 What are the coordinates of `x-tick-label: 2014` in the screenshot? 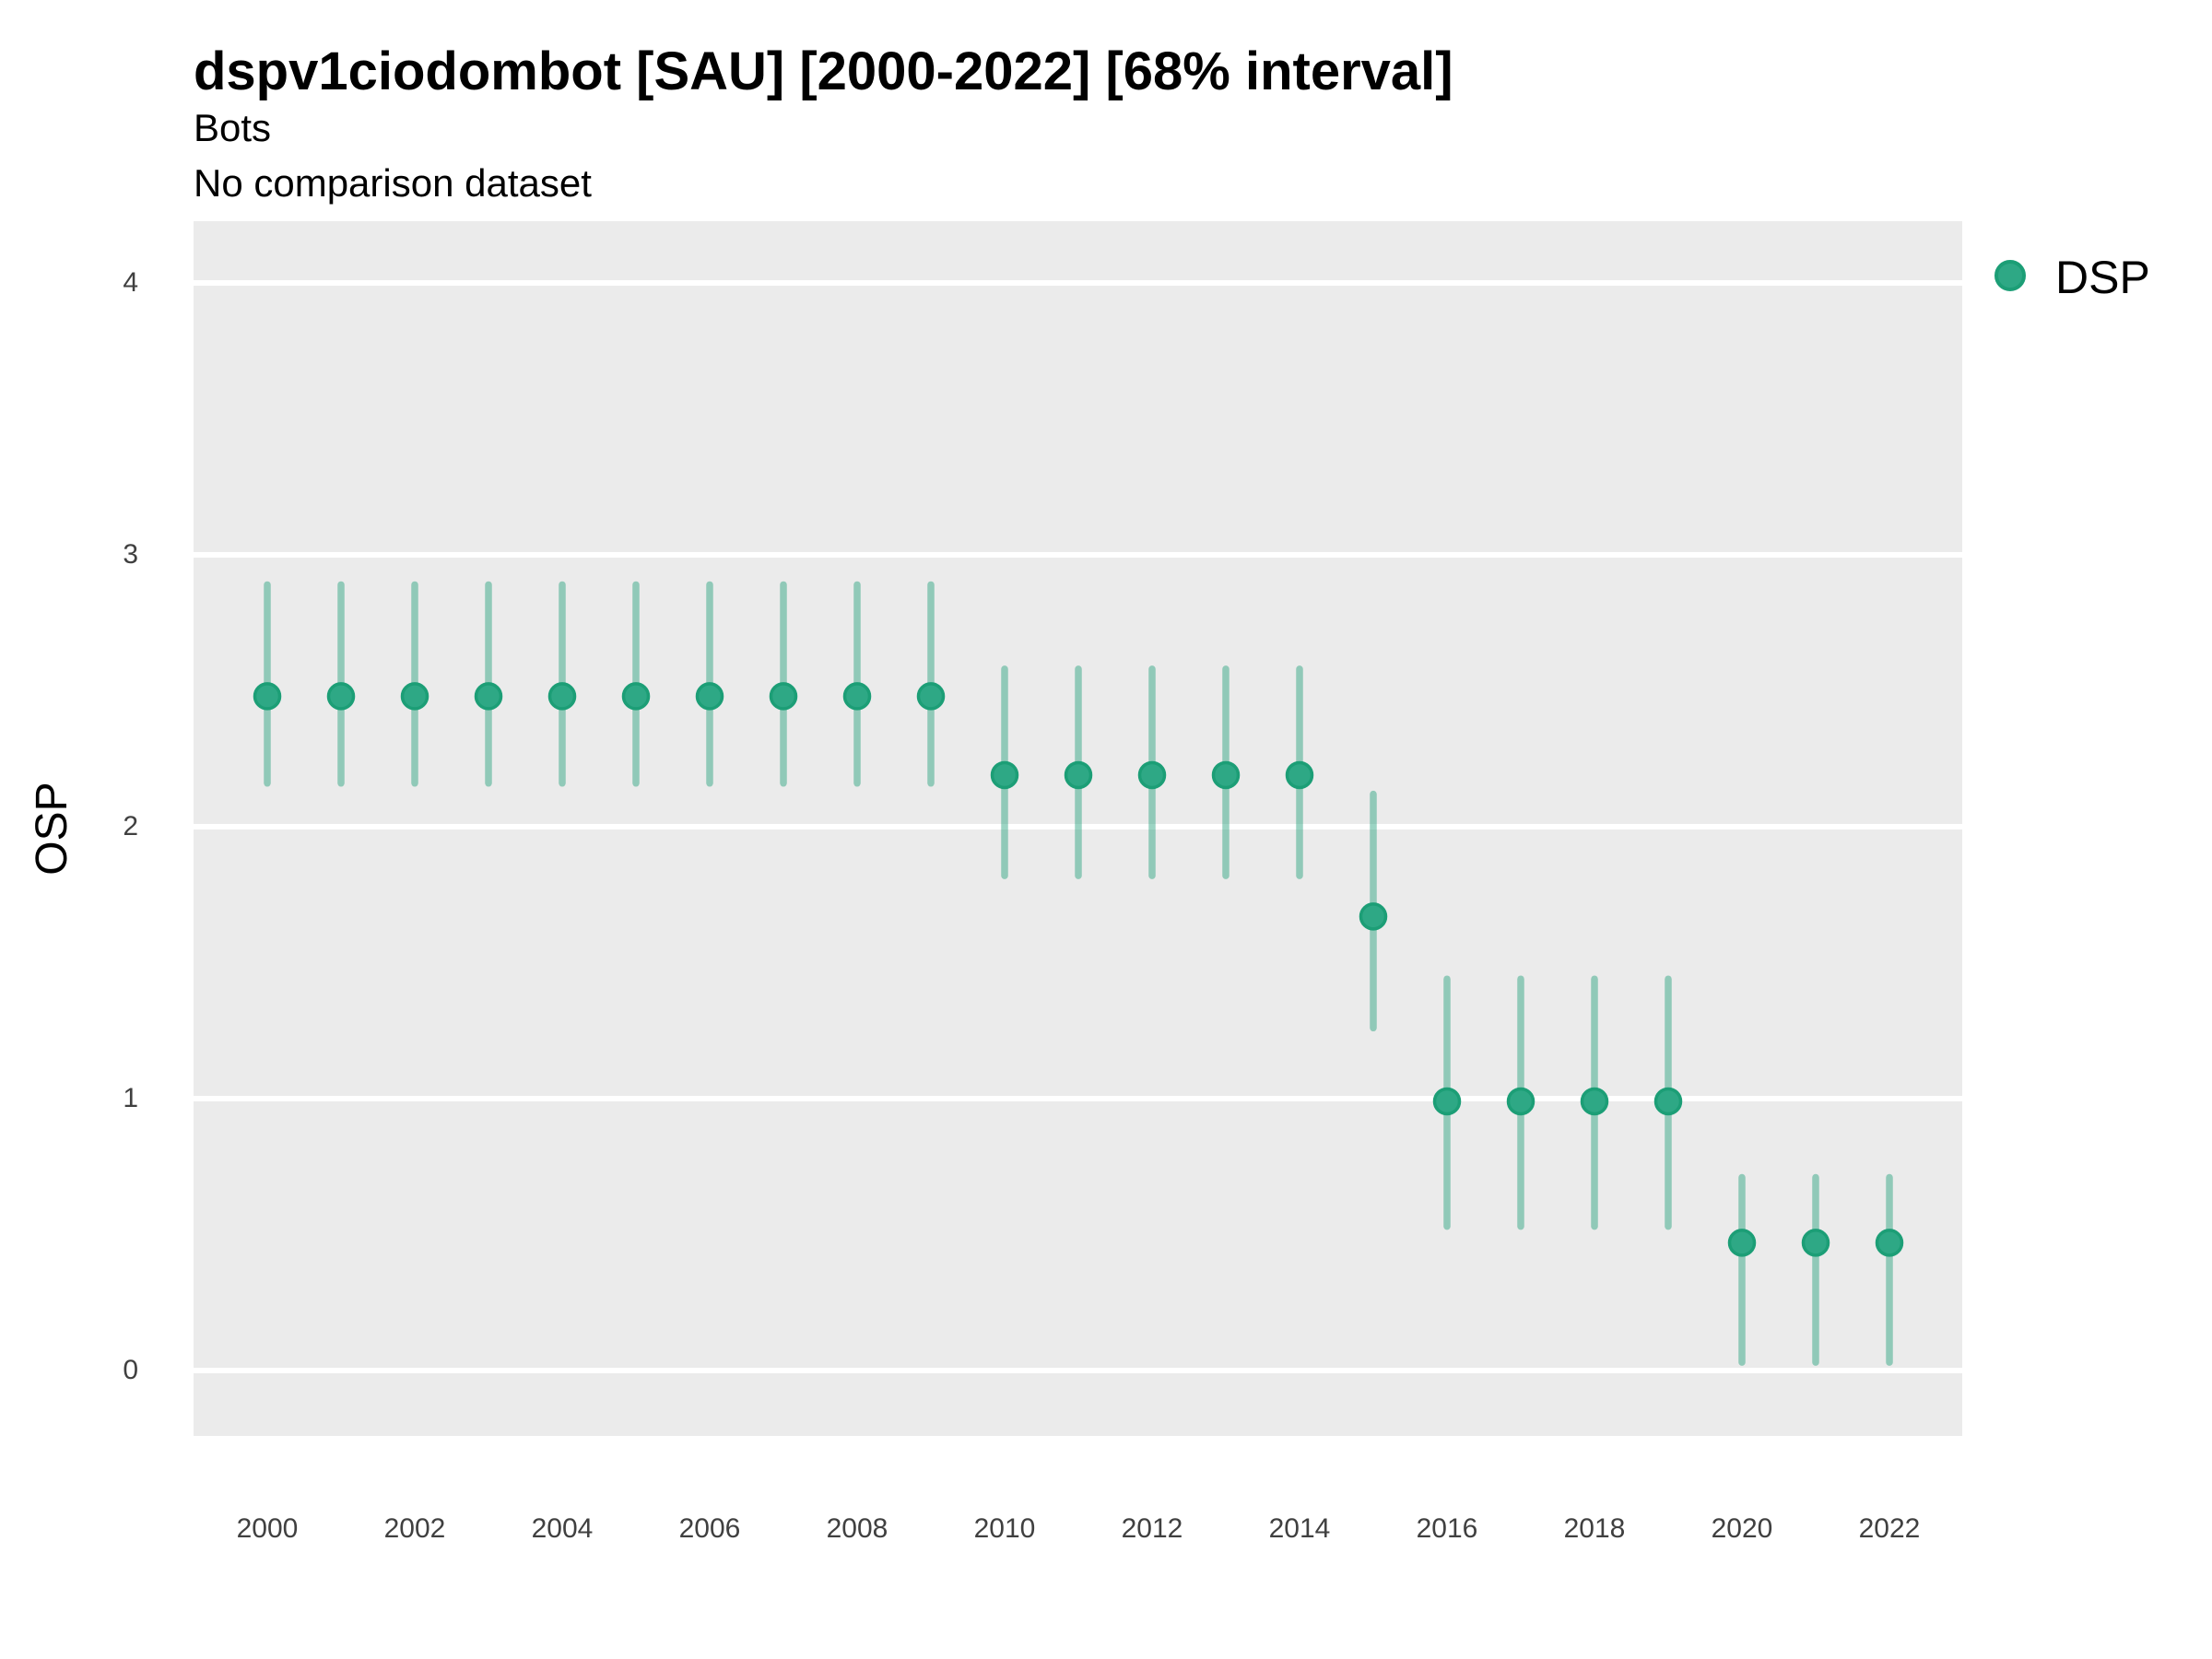 It's located at (1299, 1528).